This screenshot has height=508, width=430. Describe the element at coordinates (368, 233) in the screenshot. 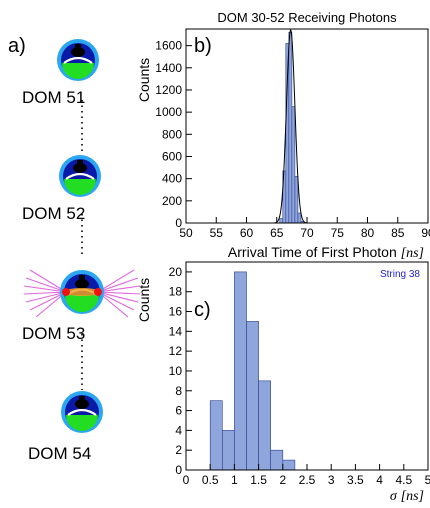

I see `chart-b-xtick-label-6: 80` at that location.